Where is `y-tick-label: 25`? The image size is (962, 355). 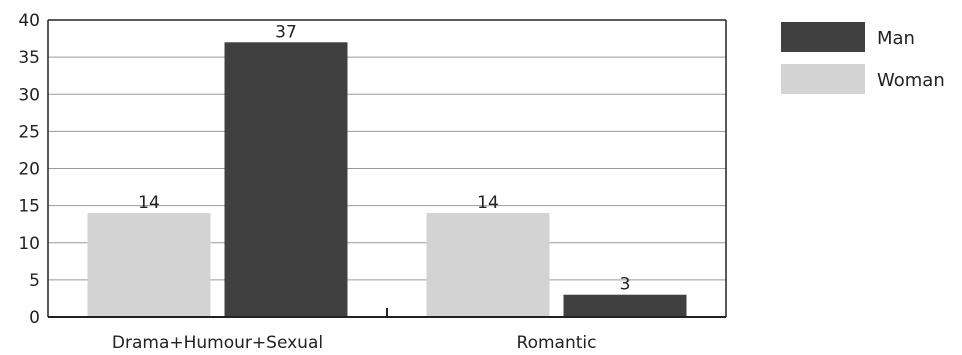 y-tick-label: 25 is located at coordinates (29, 132).